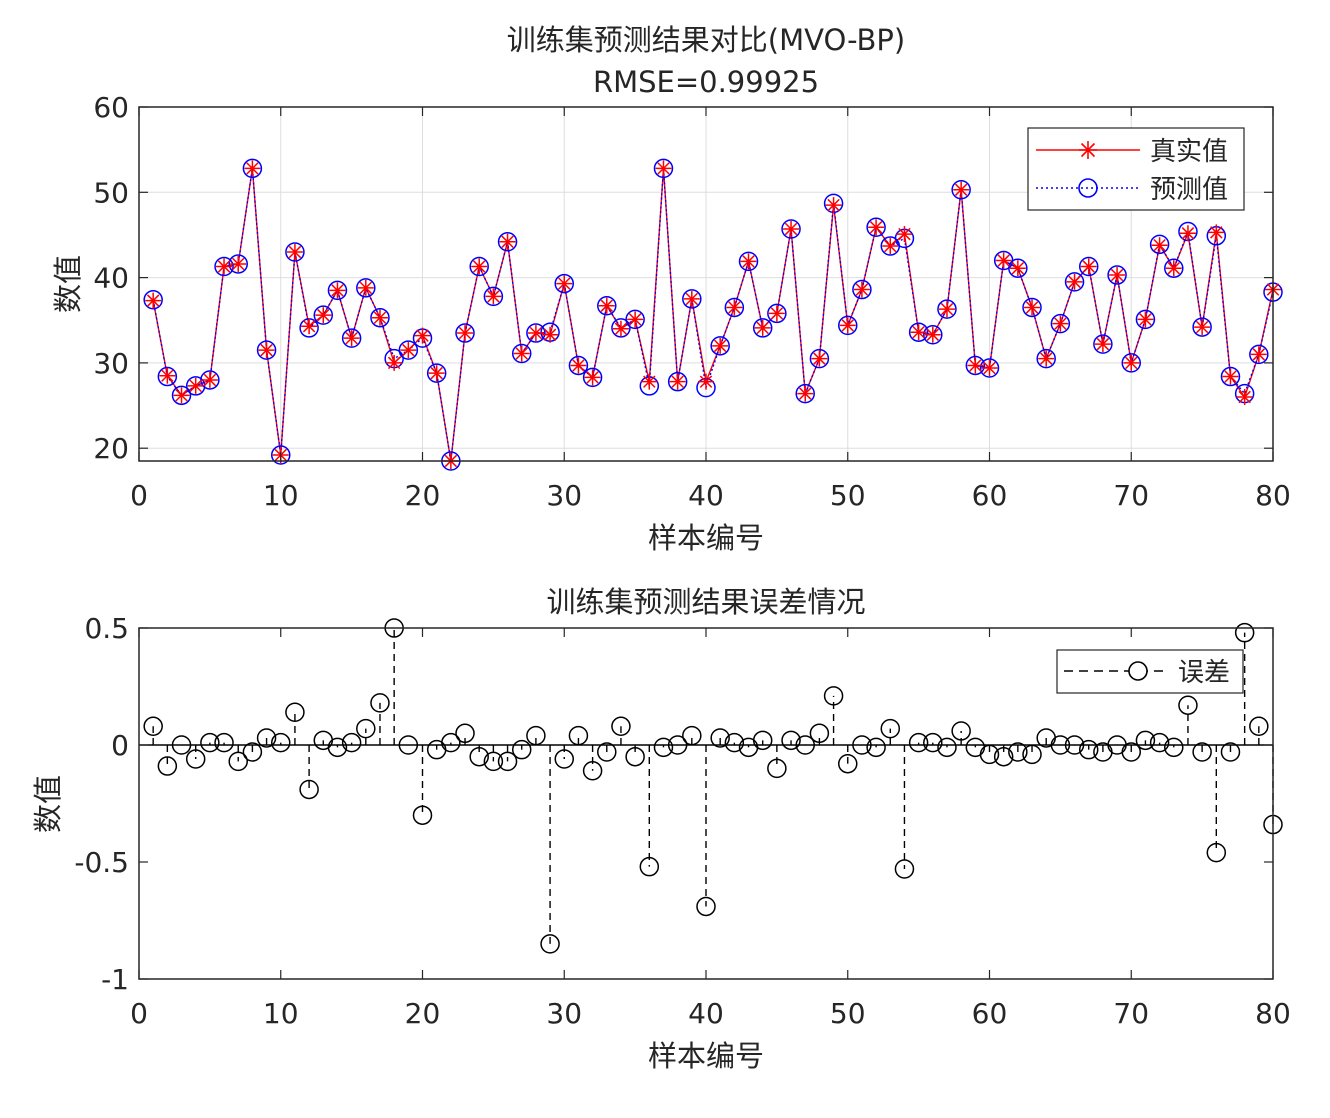 The width and height of the screenshot is (1330, 1118). Describe the element at coordinates (1131, 495) in the screenshot. I see `top-x-tick-label: 70` at that location.